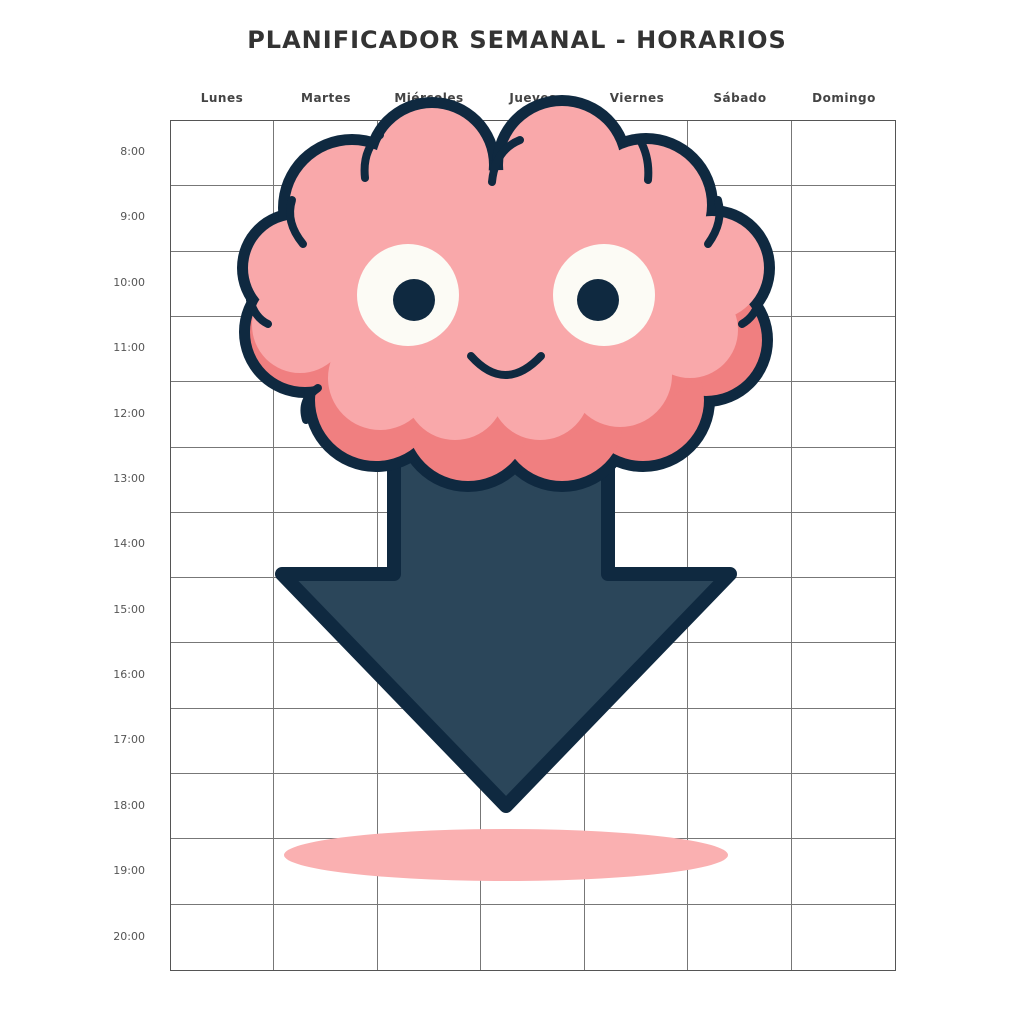  I want to click on day-header-domingo: Domingo, so click(844, 98).